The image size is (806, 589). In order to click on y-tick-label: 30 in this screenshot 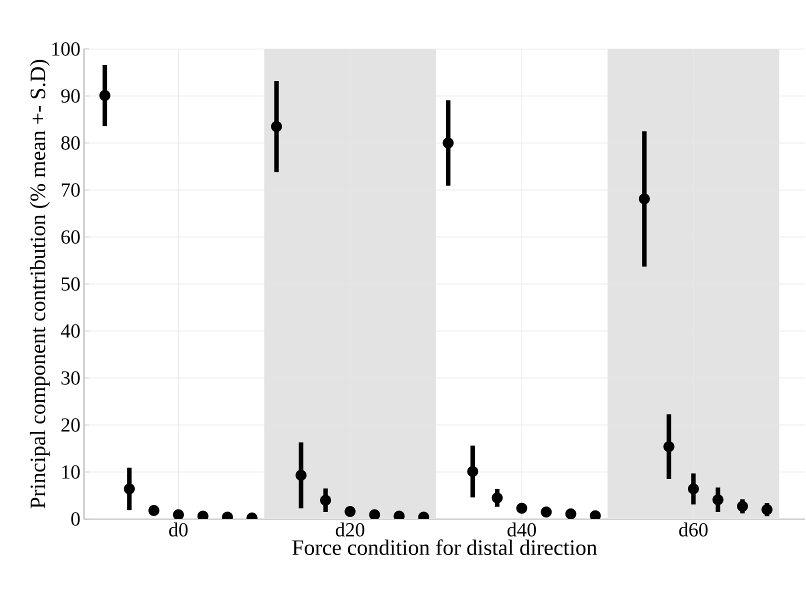, I will do `click(71, 378)`.